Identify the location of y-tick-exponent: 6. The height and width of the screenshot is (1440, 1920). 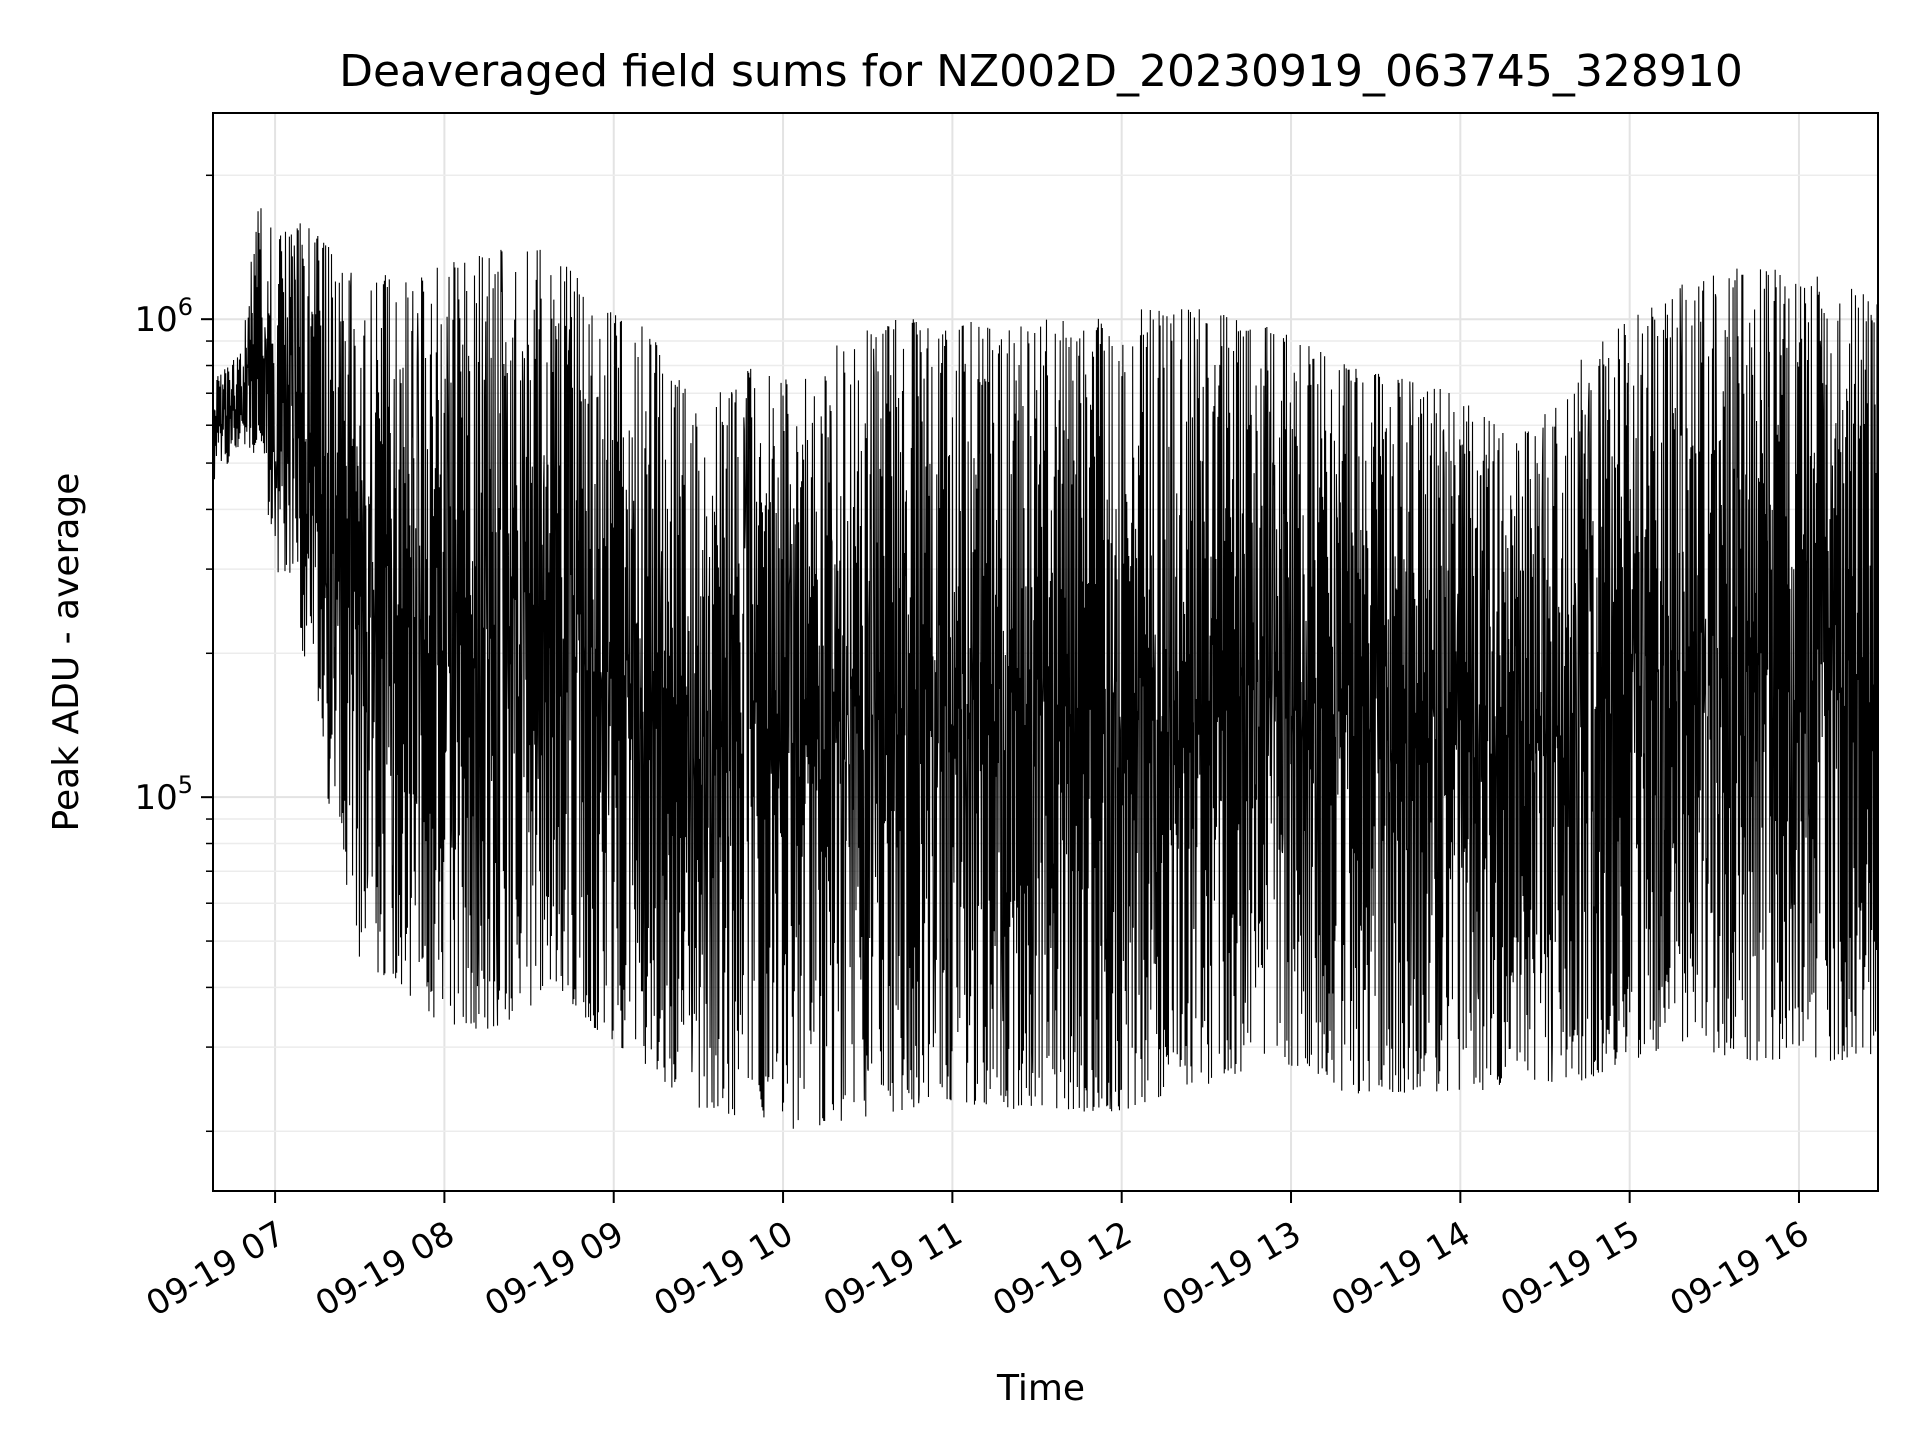
(185, 307).